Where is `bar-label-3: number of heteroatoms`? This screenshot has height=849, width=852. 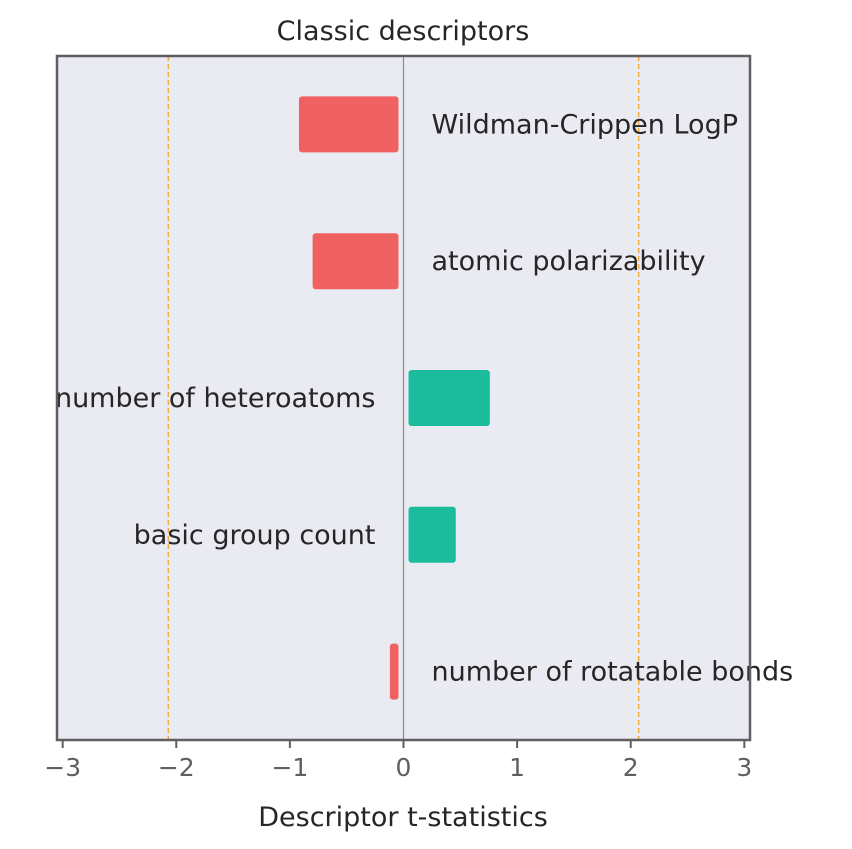
bar-label-3: number of heteroatoms is located at coordinates (215, 398).